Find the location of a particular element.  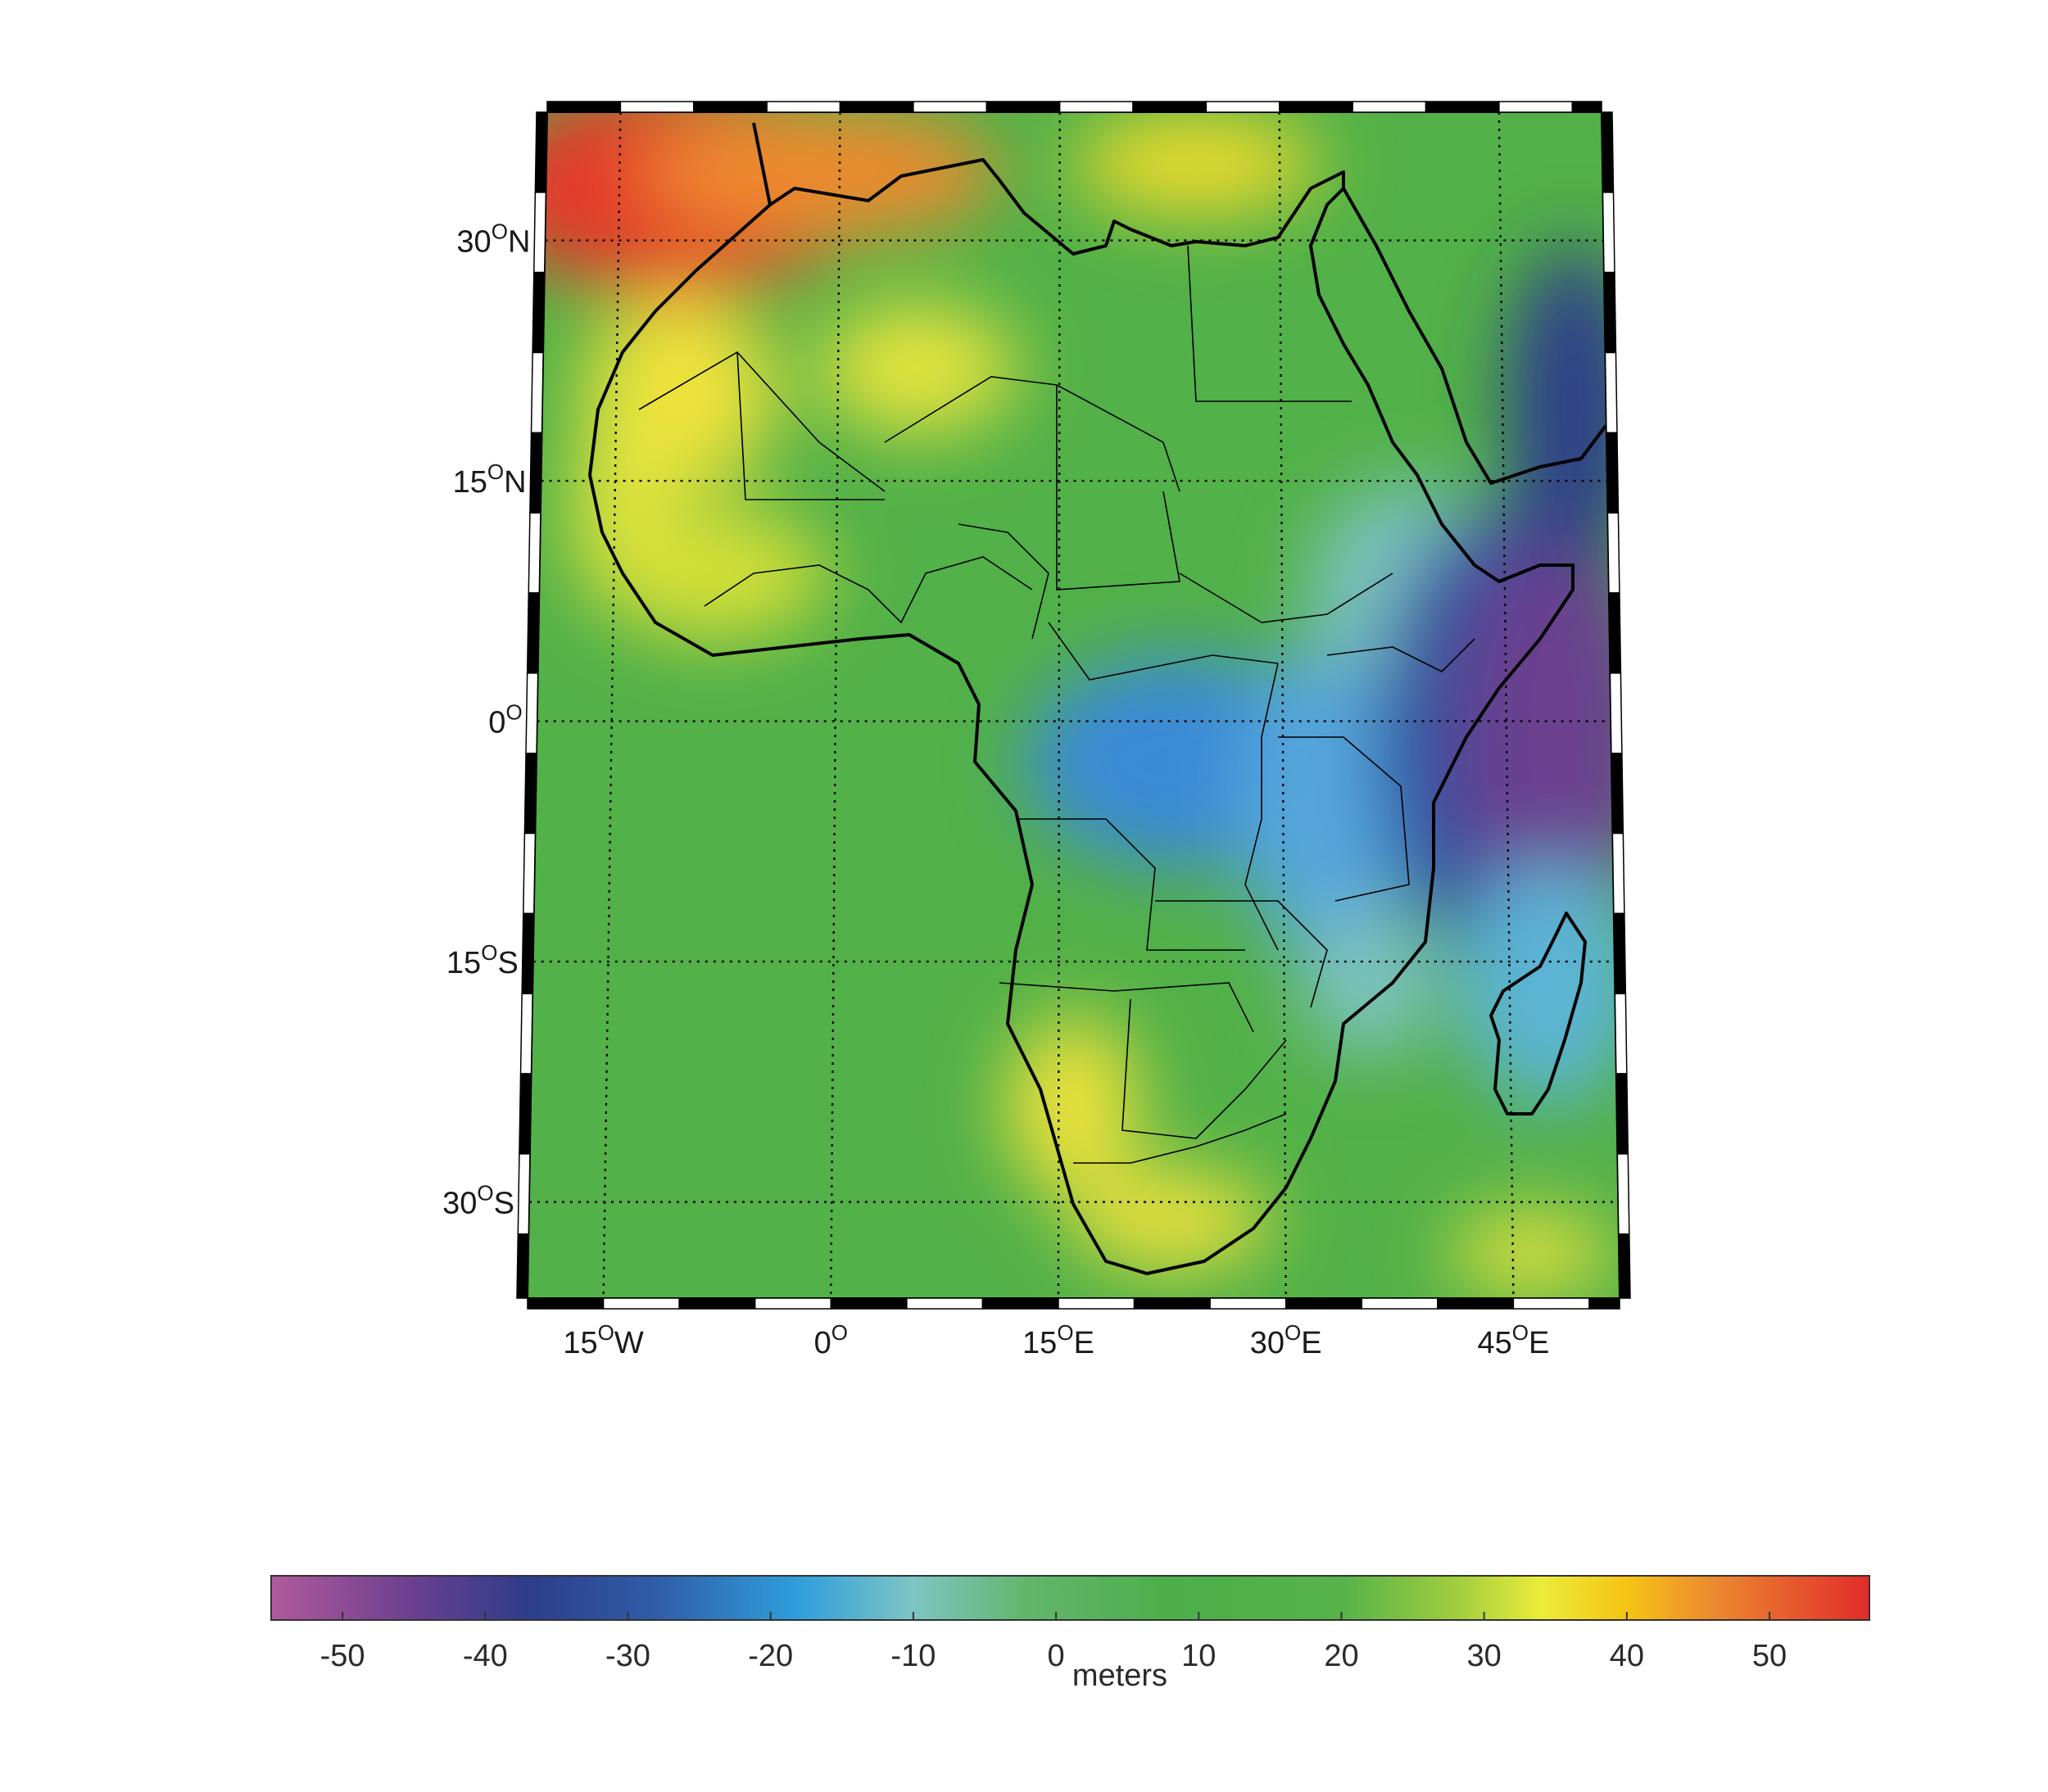

colorbar-tick-label: -50 is located at coordinates (342, 1656).